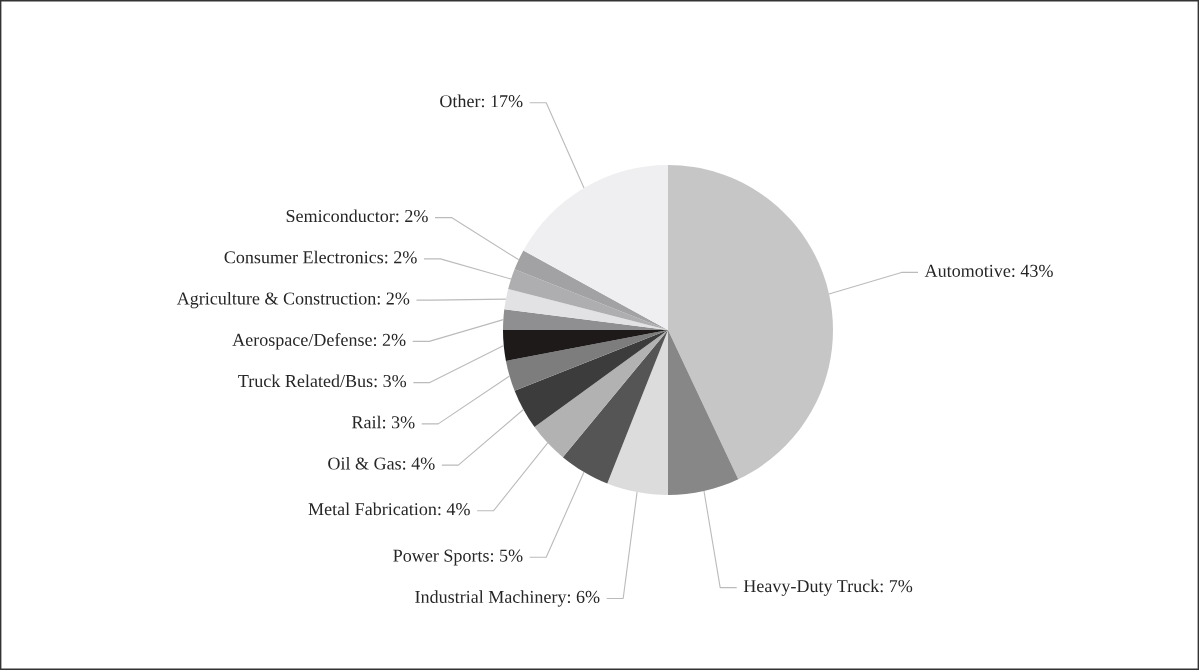 The width and height of the screenshot is (1199, 670). Describe the element at coordinates (507, 598) in the screenshot. I see `slice-label: Industrial Machinery: 6%` at that location.